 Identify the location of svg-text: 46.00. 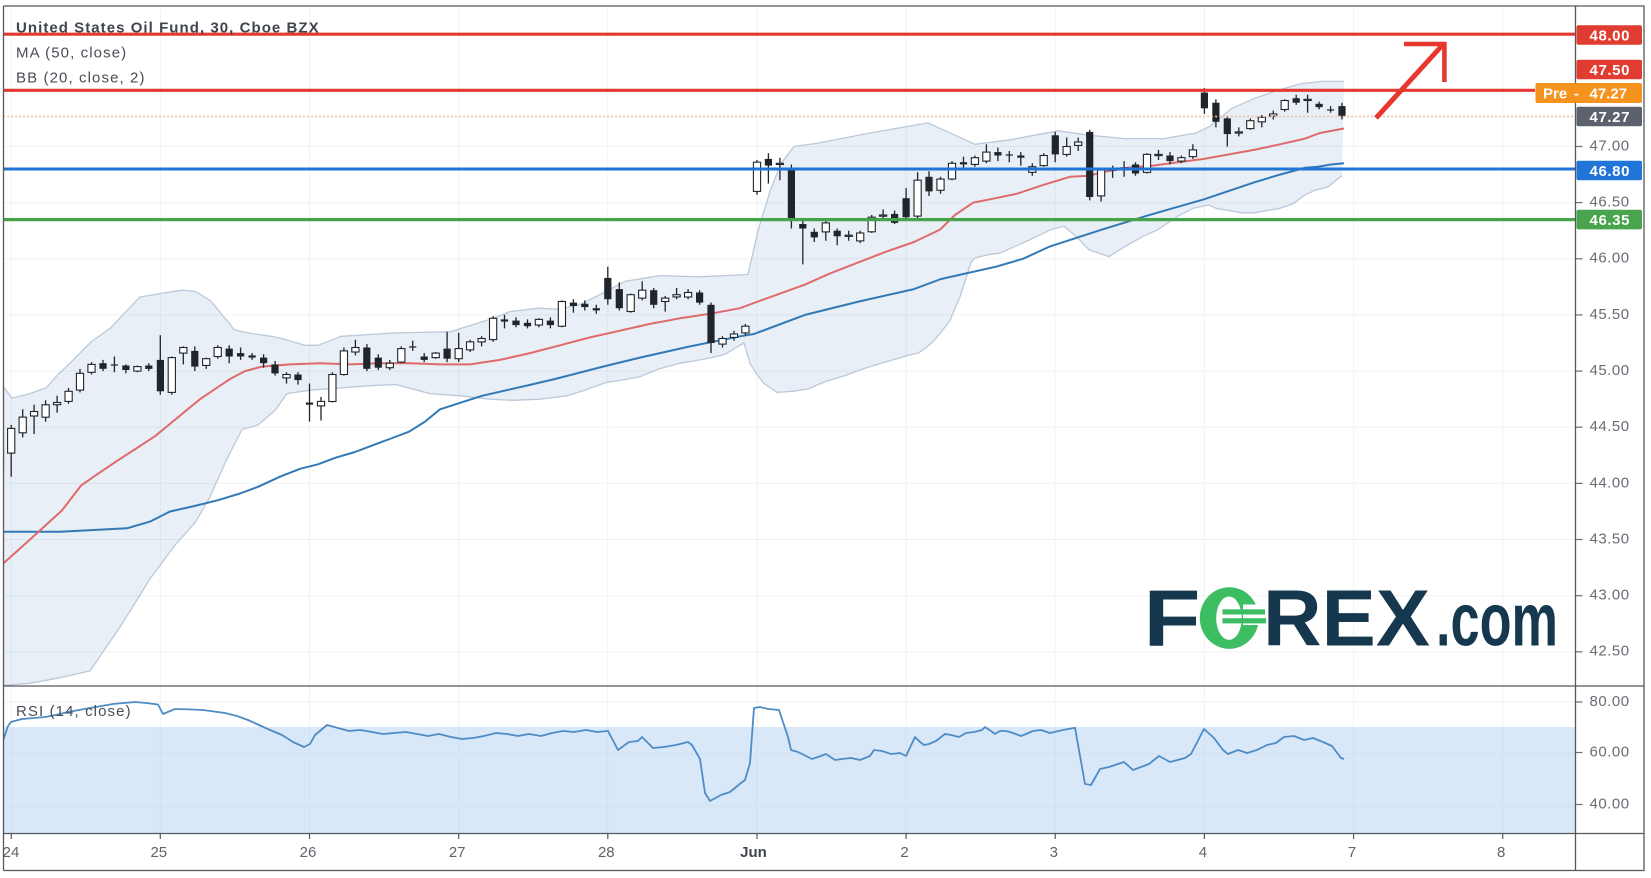
(1610, 258).